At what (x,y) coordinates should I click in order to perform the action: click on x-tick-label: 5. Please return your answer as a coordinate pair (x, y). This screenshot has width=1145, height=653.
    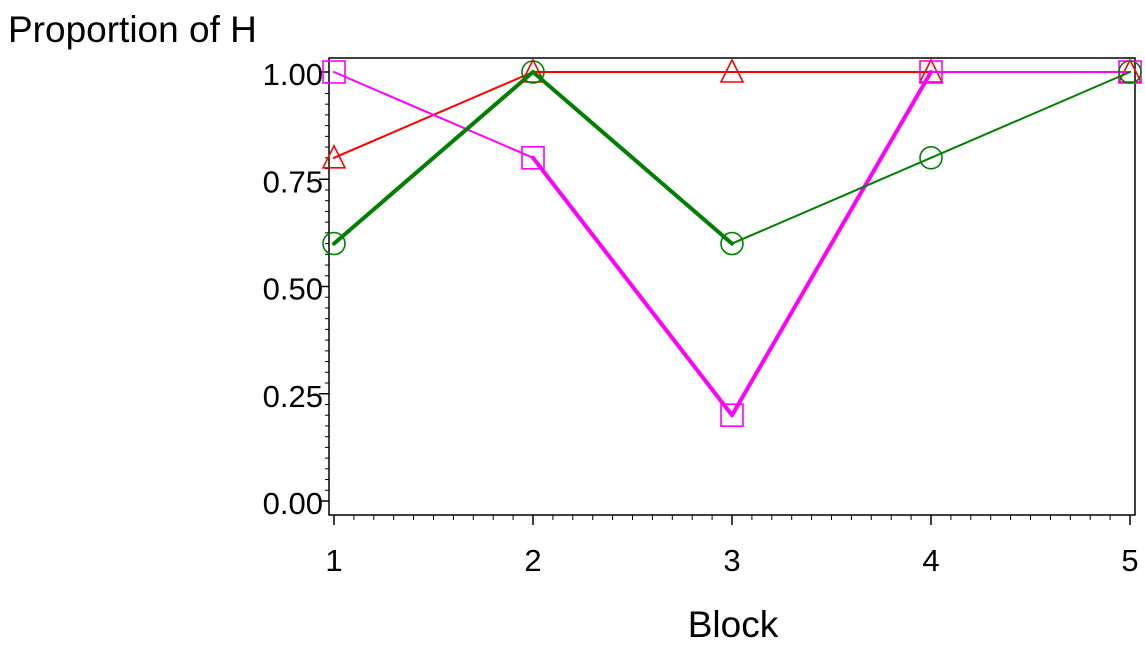
    Looking at the image, I should click on (1129, 560).